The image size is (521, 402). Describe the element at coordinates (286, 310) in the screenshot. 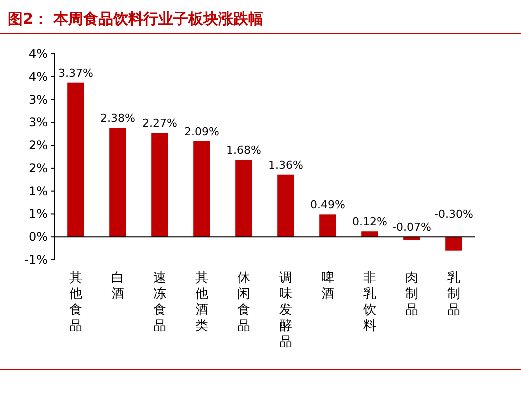

I see `x-tick-label: 调味发酵品` at that location.